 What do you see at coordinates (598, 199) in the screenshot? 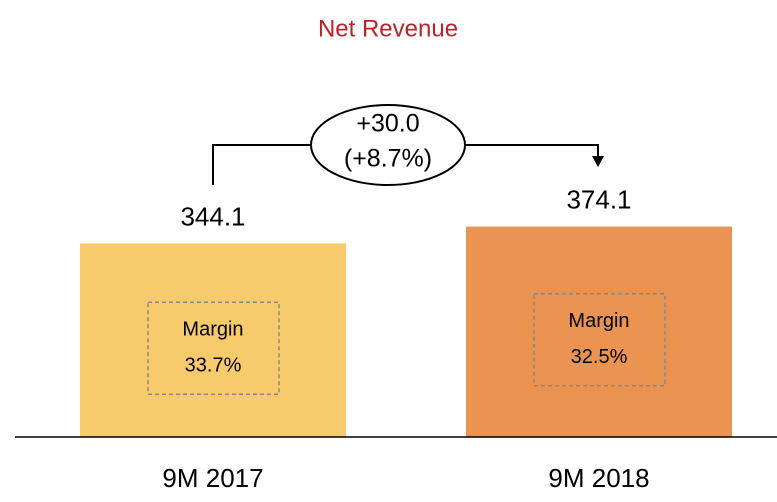
I see `value-label: 374.1` at bounding box center [598, 199].